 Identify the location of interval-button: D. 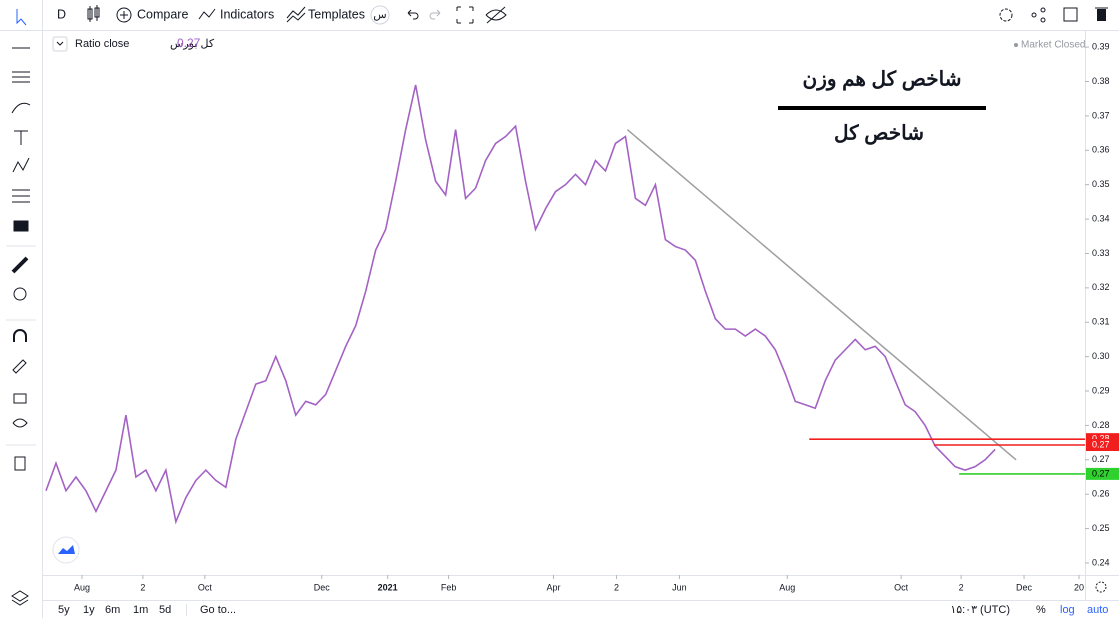
(61, 14).